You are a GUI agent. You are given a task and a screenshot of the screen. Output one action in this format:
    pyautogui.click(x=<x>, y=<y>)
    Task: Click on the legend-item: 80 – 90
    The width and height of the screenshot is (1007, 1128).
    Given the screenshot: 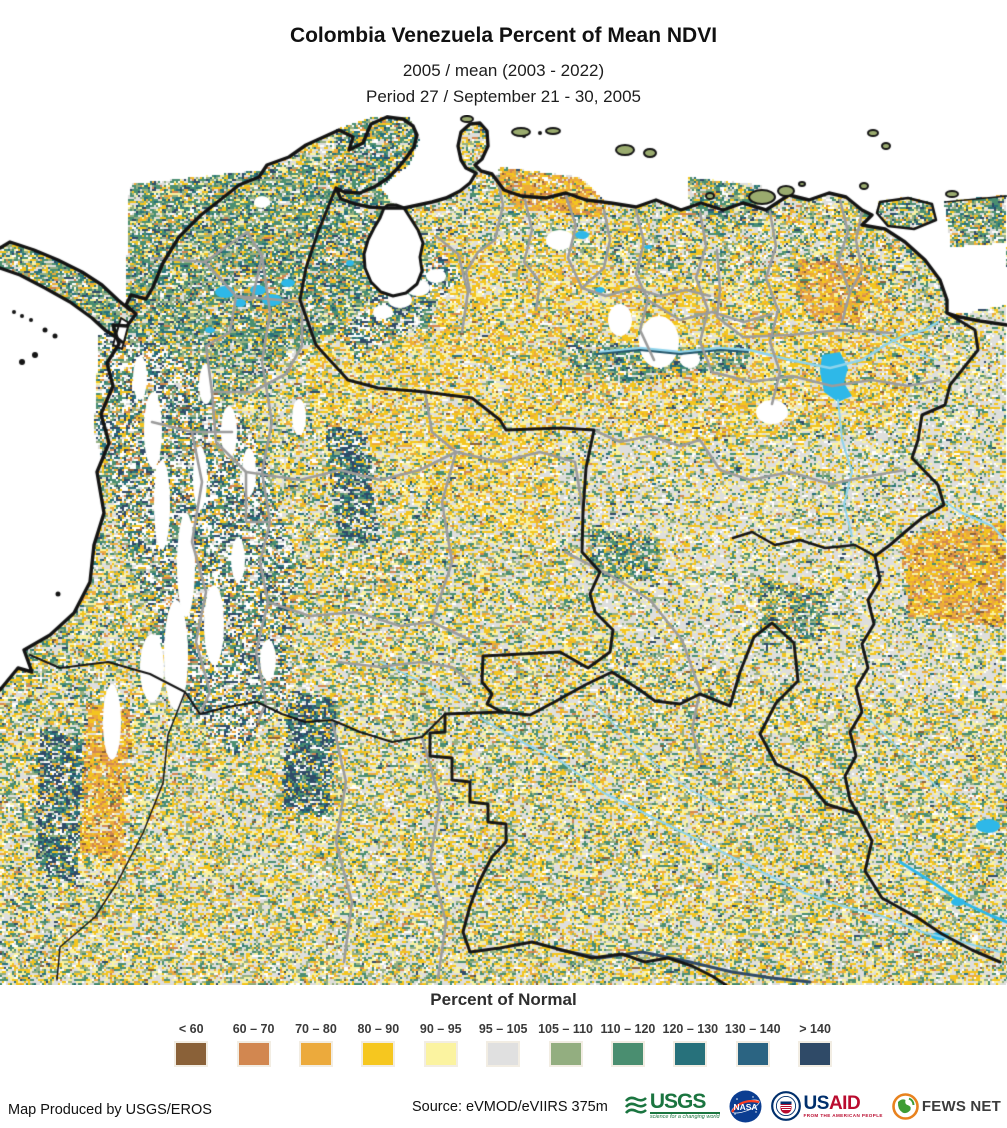 What is the action you would take?
    pyautogui.click(x=378, y=1043)
    